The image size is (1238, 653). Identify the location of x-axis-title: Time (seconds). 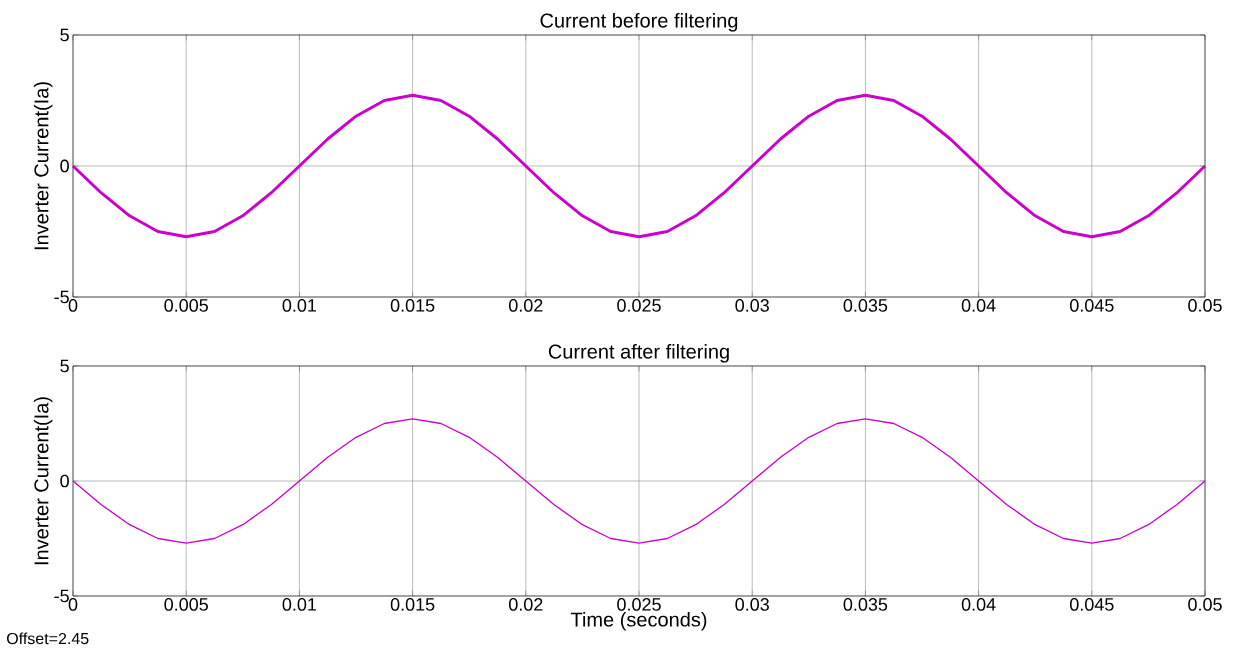
(638, 621).